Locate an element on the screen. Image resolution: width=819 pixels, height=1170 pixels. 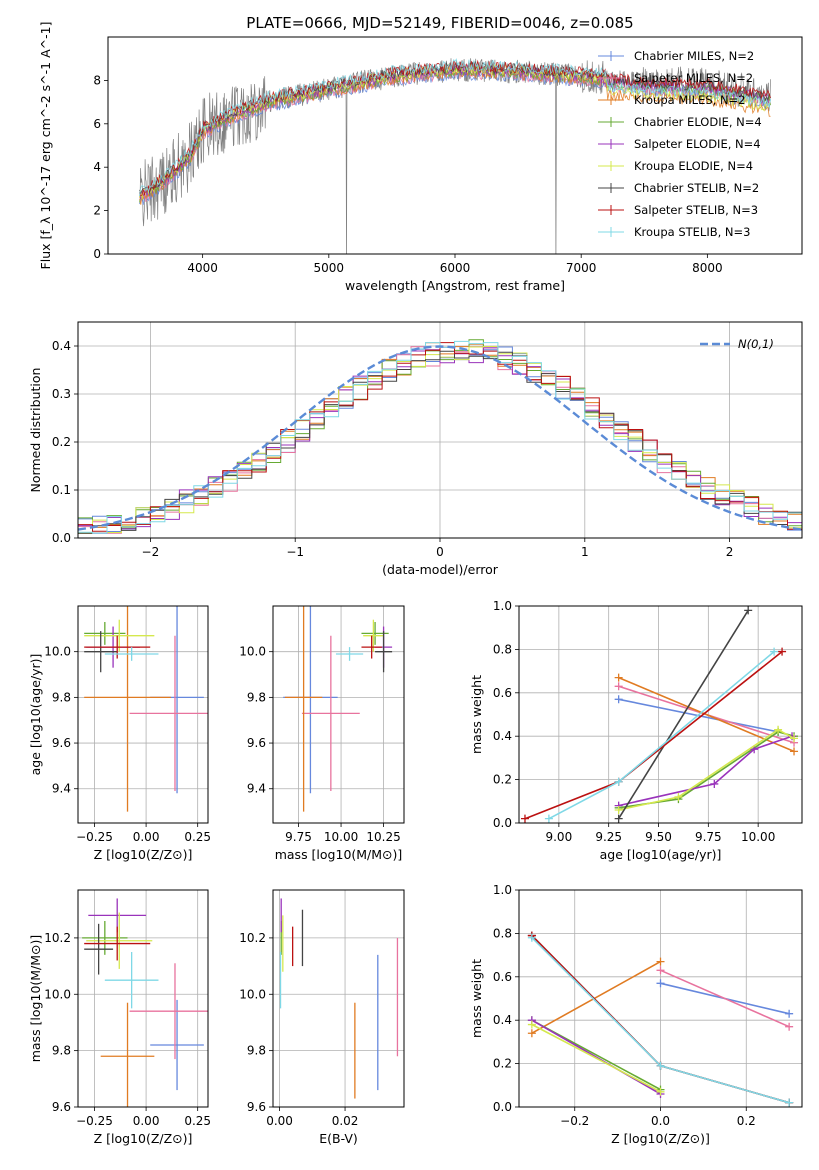
legend-entry: Kroupa ELODIE, N=4 is located at coordinates (693, 166).